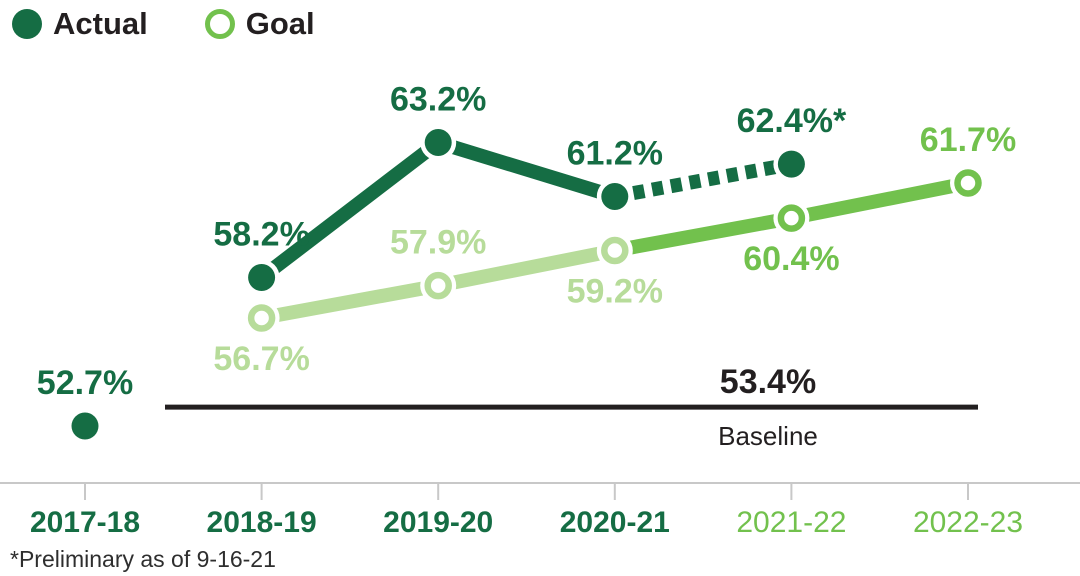  I want to click on baseline-caption: Baseline, so click(768, 436).